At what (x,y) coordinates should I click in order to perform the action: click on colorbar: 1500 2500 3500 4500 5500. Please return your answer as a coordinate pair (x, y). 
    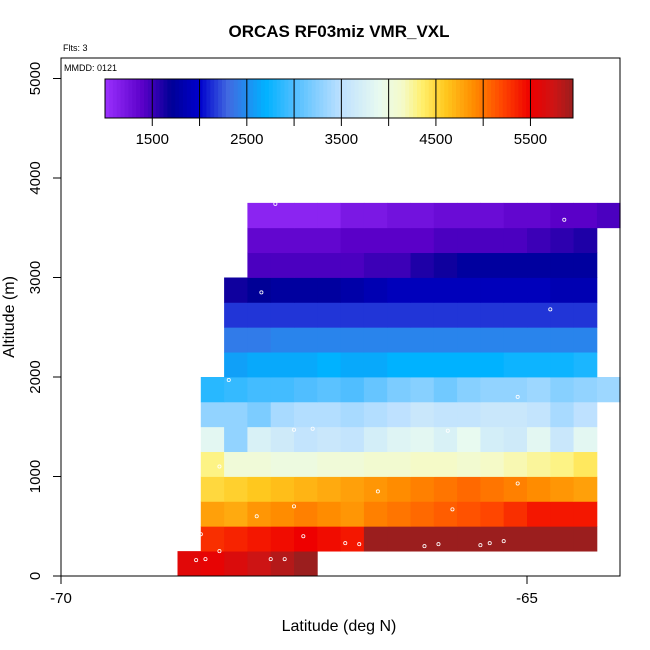
    Looking at the image, I should click on (339, 113).